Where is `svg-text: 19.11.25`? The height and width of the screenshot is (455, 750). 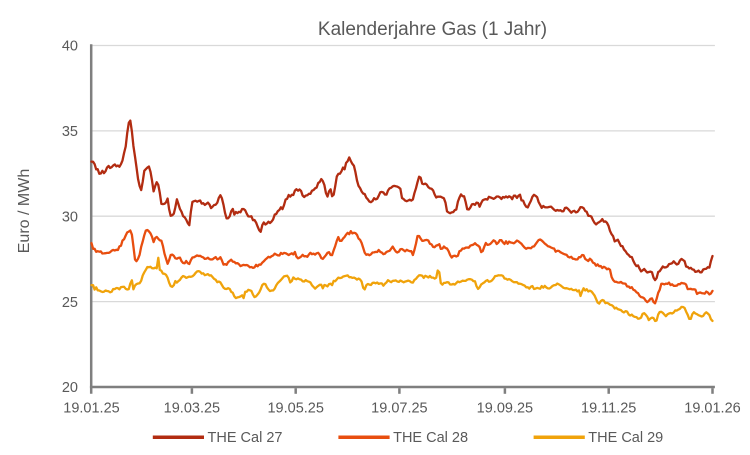 svg-text: 19.11.25 is located at coordinates (608, 409).